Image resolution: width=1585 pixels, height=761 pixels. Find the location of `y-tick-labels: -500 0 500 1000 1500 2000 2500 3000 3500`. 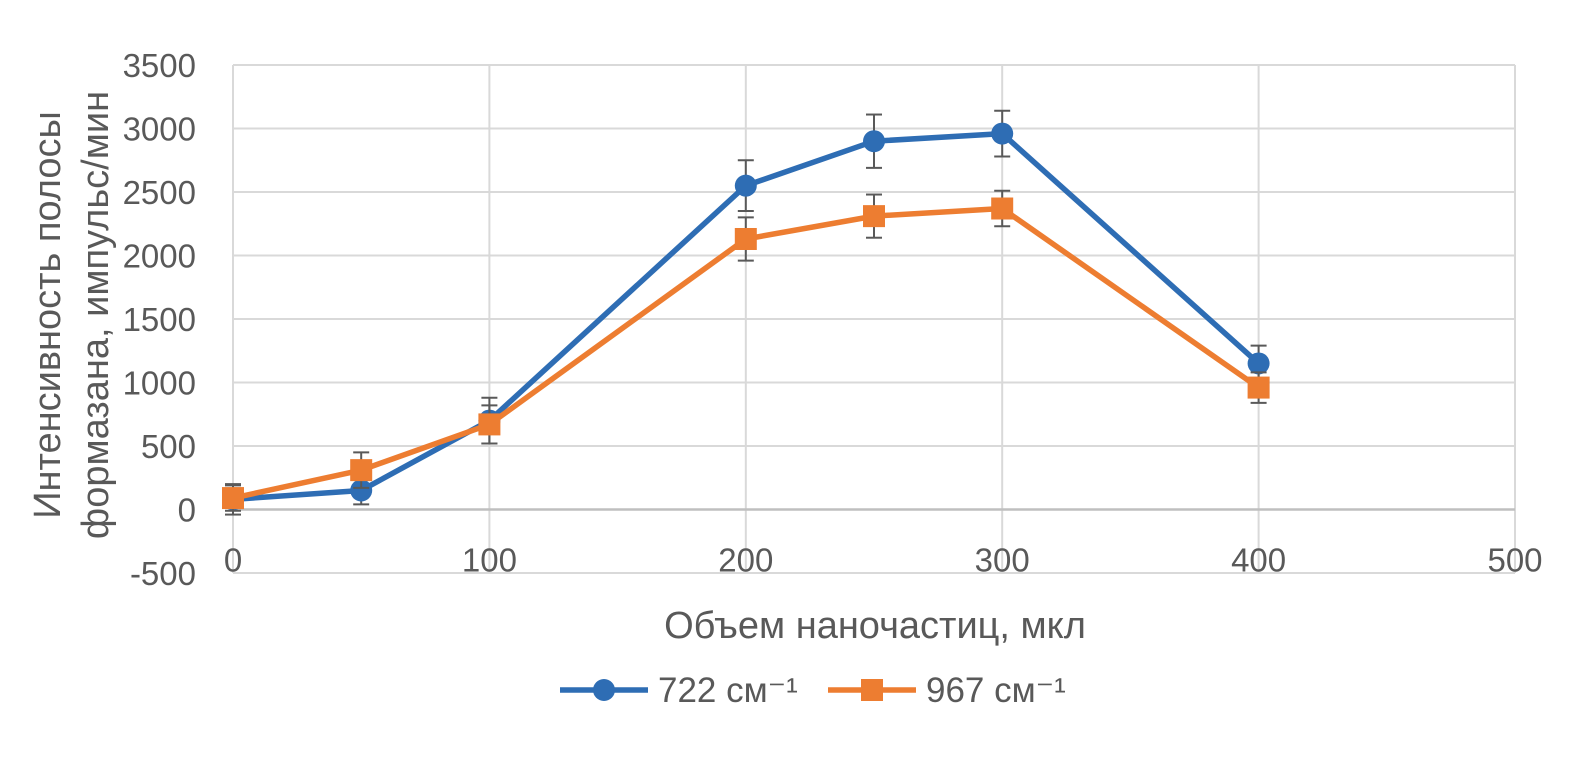

y-tick-labels: -500 0 500 1000 1500 2000 2500 3000 3500 is located at coordinates (159, 319).